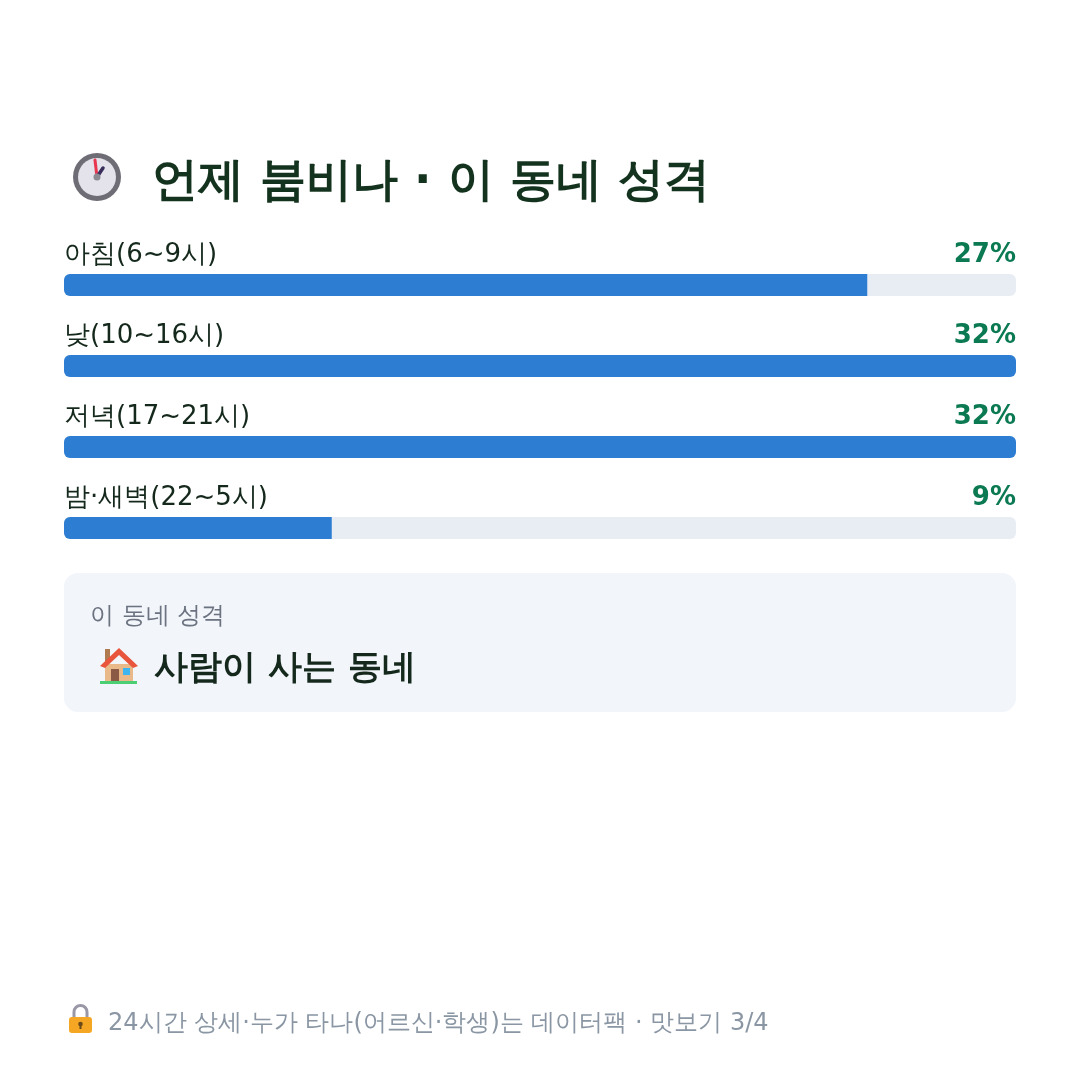 The image size is (1080, 1080). What do you see at coordinates (144, 334) in the screenshot?
I see `y-tick-label: 낮(10~16시)` at bounding box center [144, 334].